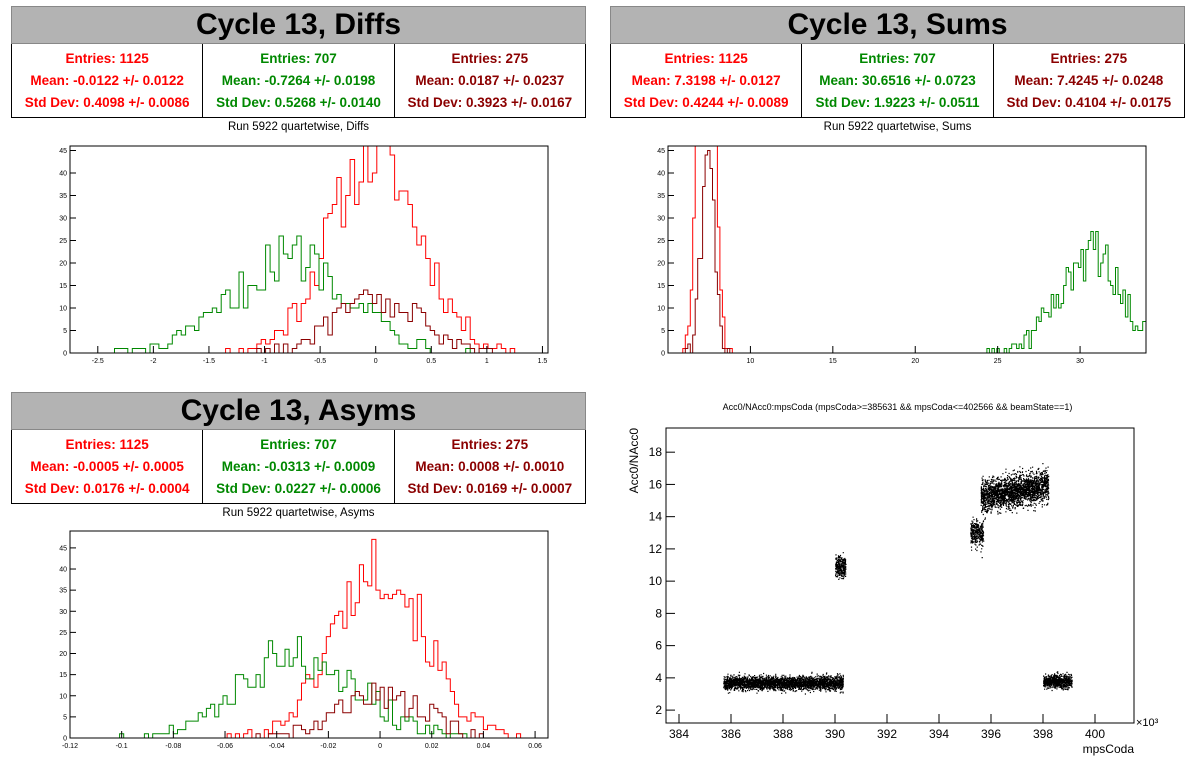 The height and width of the screenshot is (772, 1196). I want to click on stat-mean: Mean: -0.0313 +/- 0.0009, so click(298, 466).